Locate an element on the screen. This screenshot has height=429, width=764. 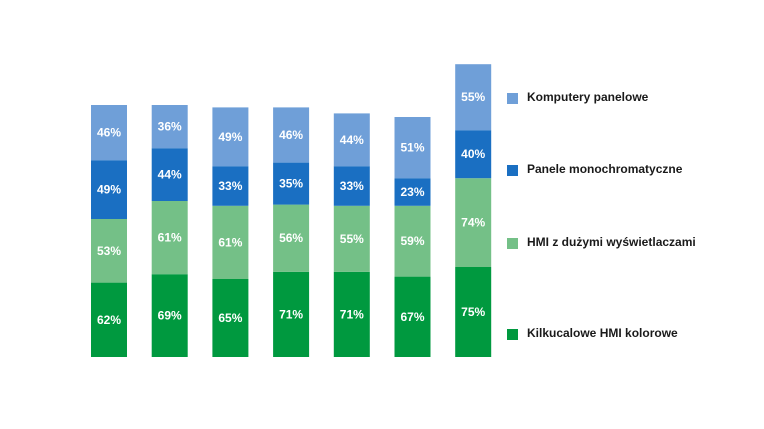
data-label-5-series-1: 71% is located at coordinates (352, 314).